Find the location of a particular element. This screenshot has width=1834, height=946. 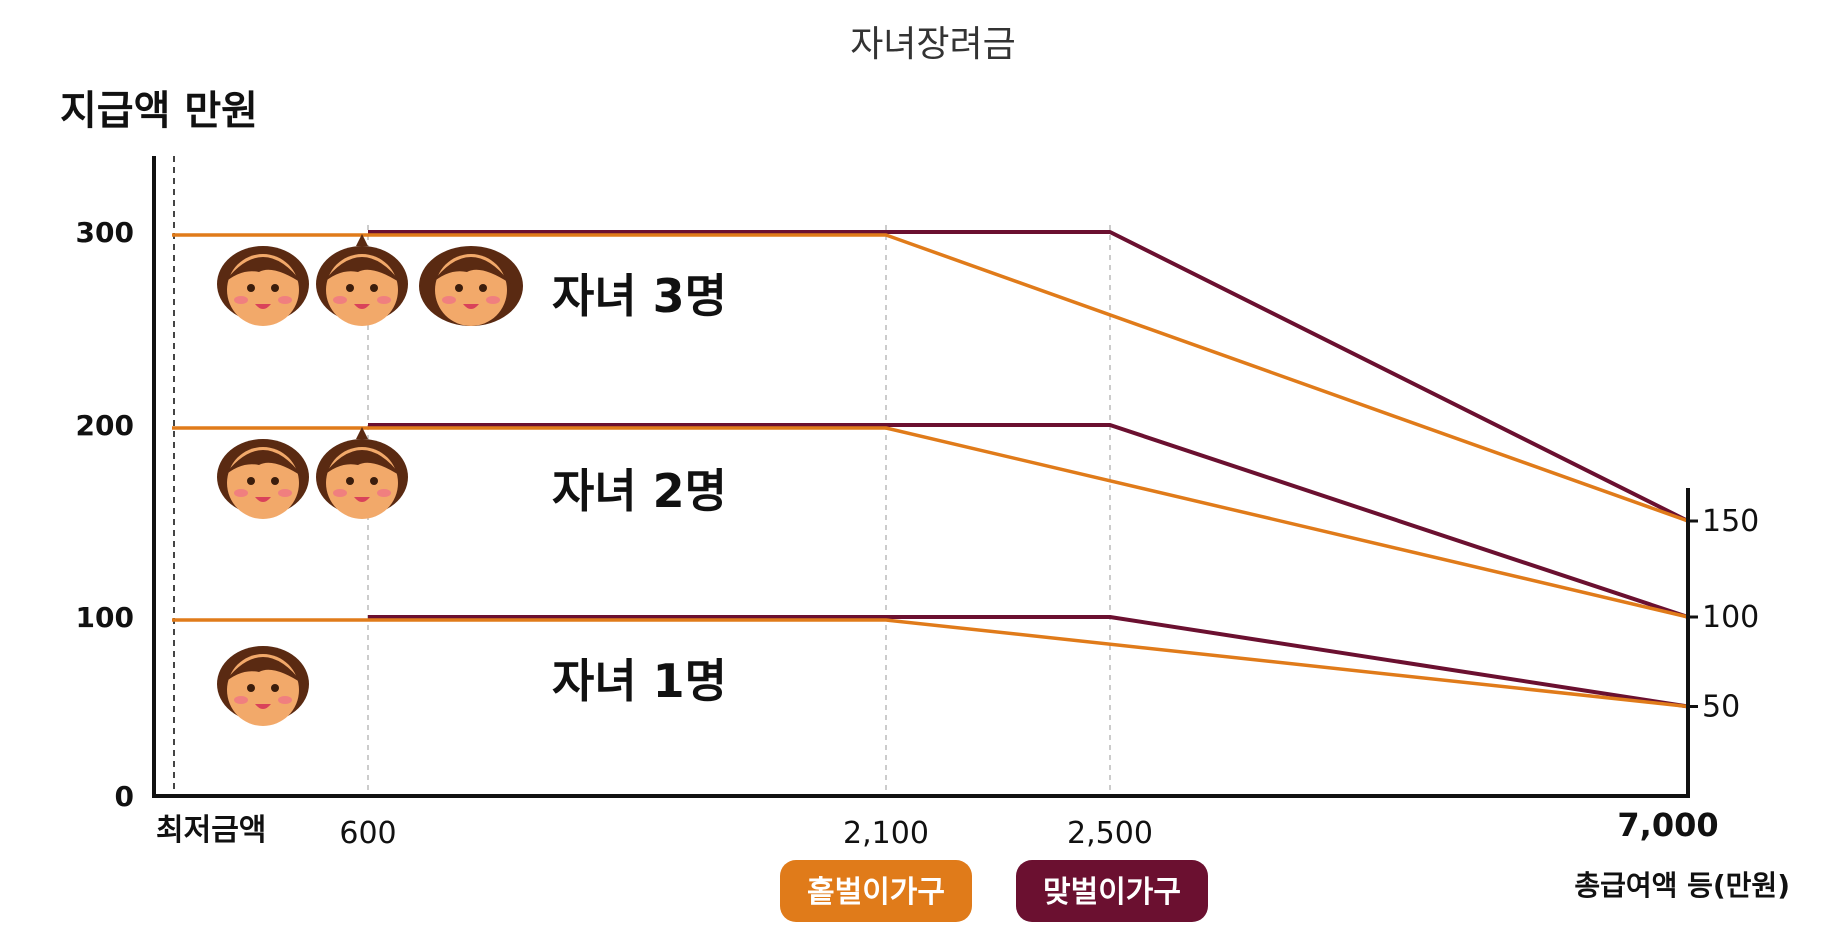

group-label-3: 자녀 3명 is located at coordinates (639, 296).